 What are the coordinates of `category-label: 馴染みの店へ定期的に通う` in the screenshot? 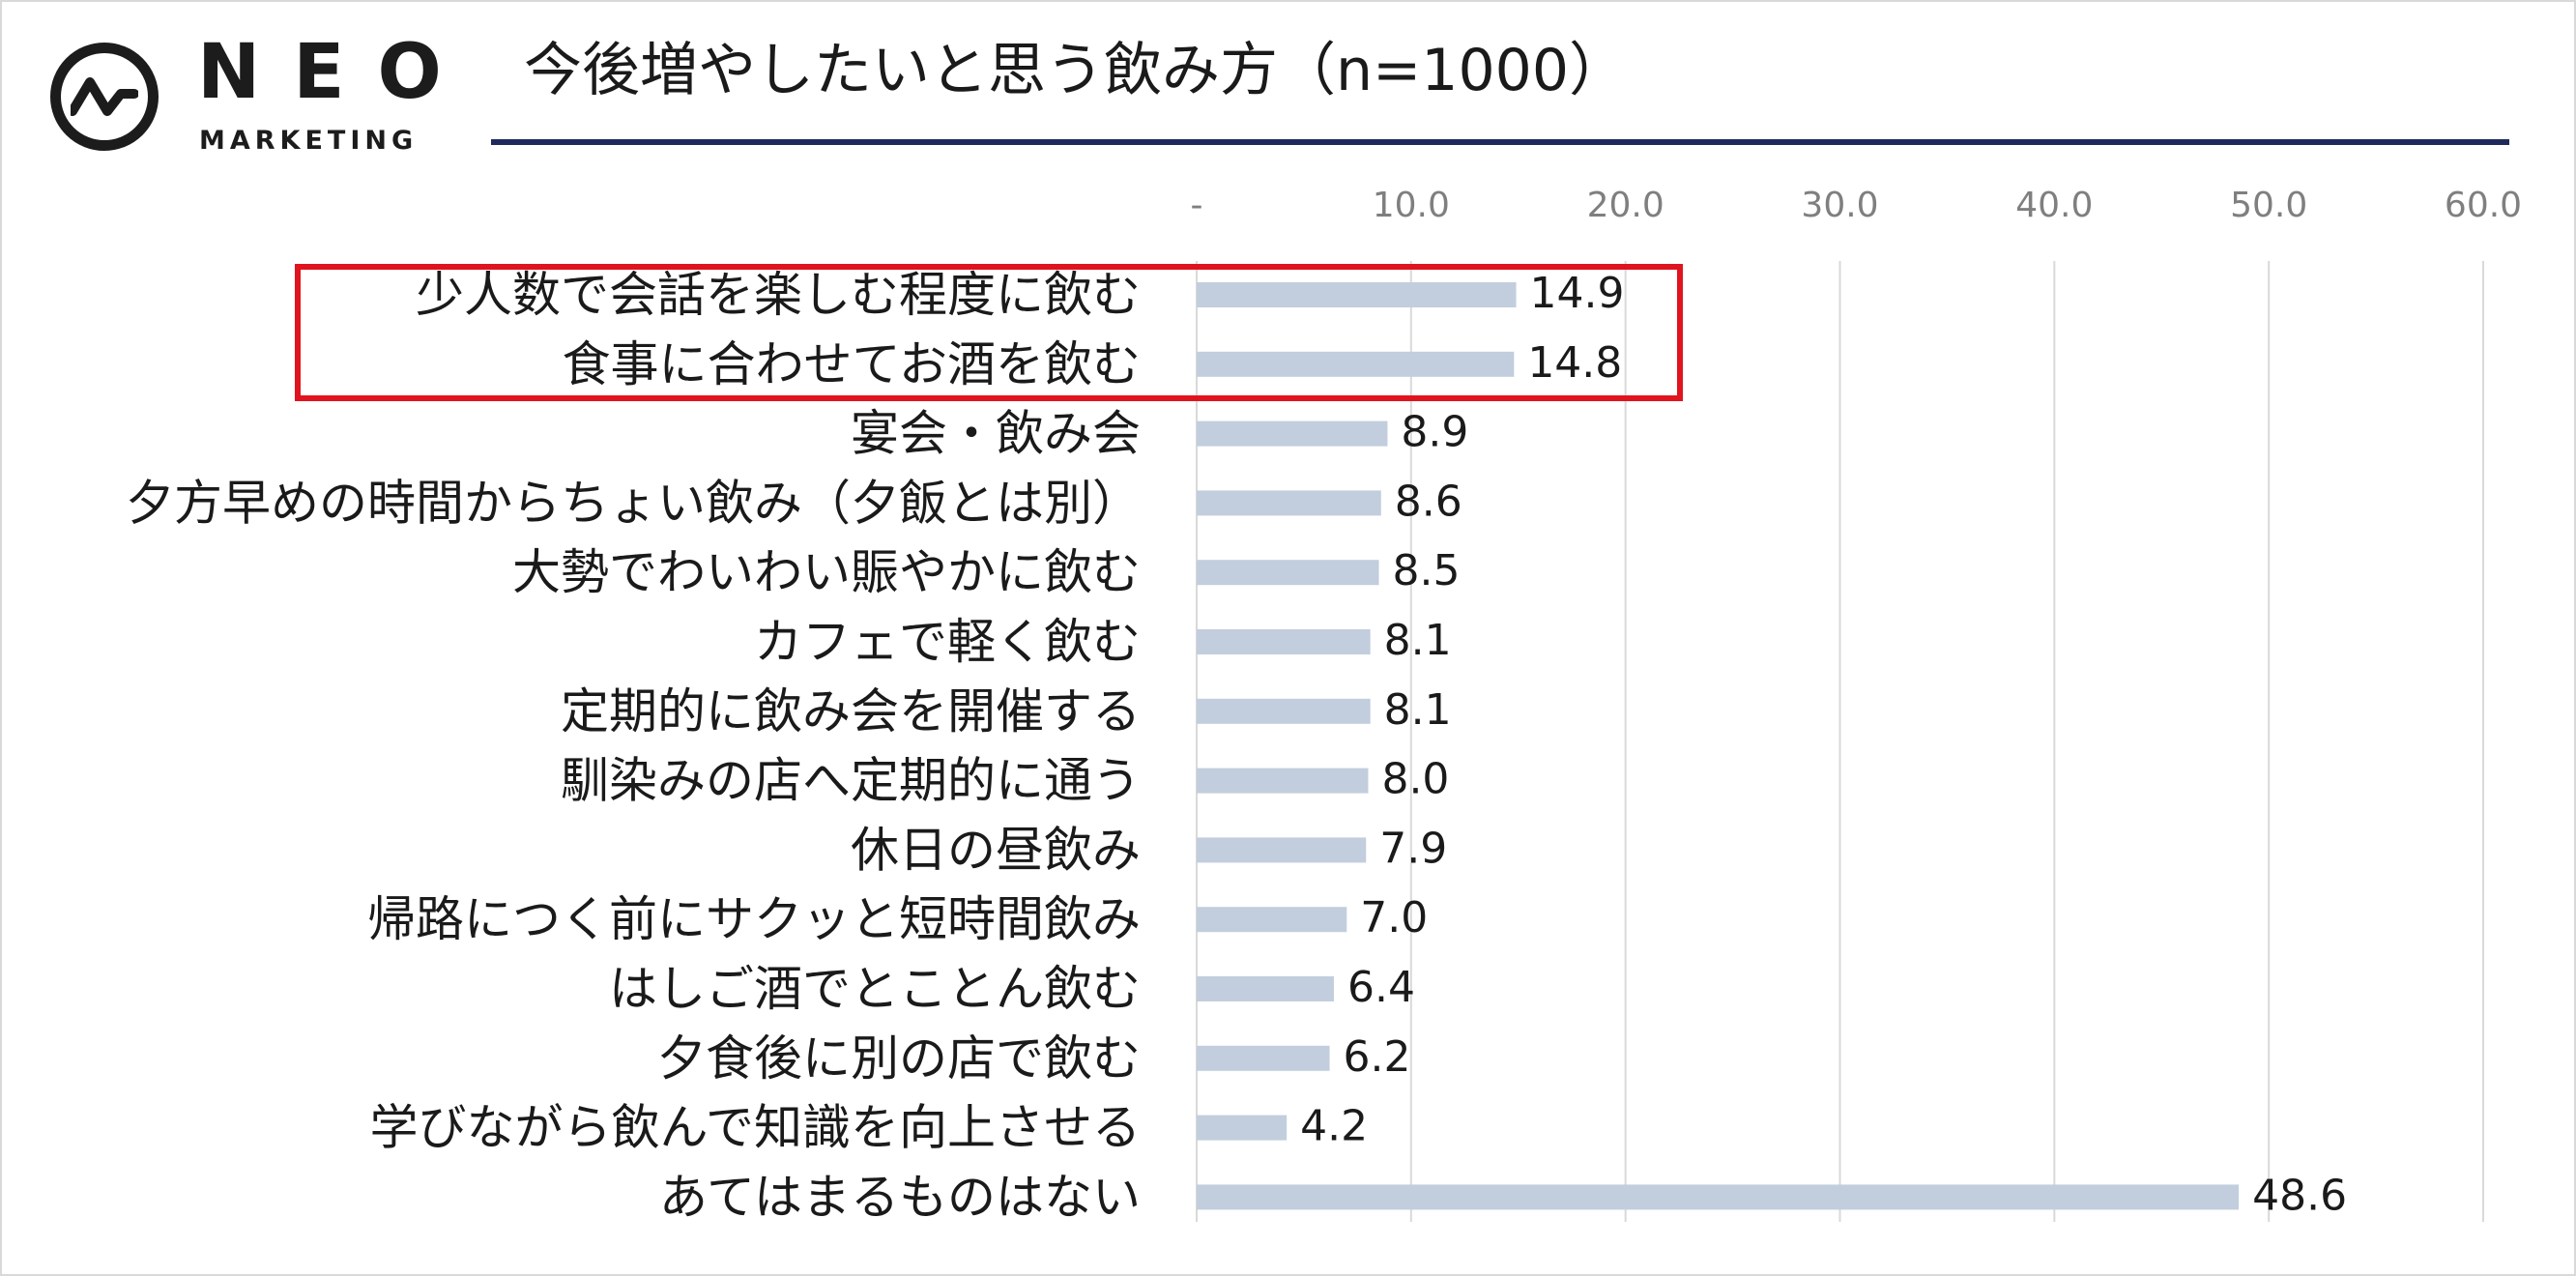 It's located at (851, 781).